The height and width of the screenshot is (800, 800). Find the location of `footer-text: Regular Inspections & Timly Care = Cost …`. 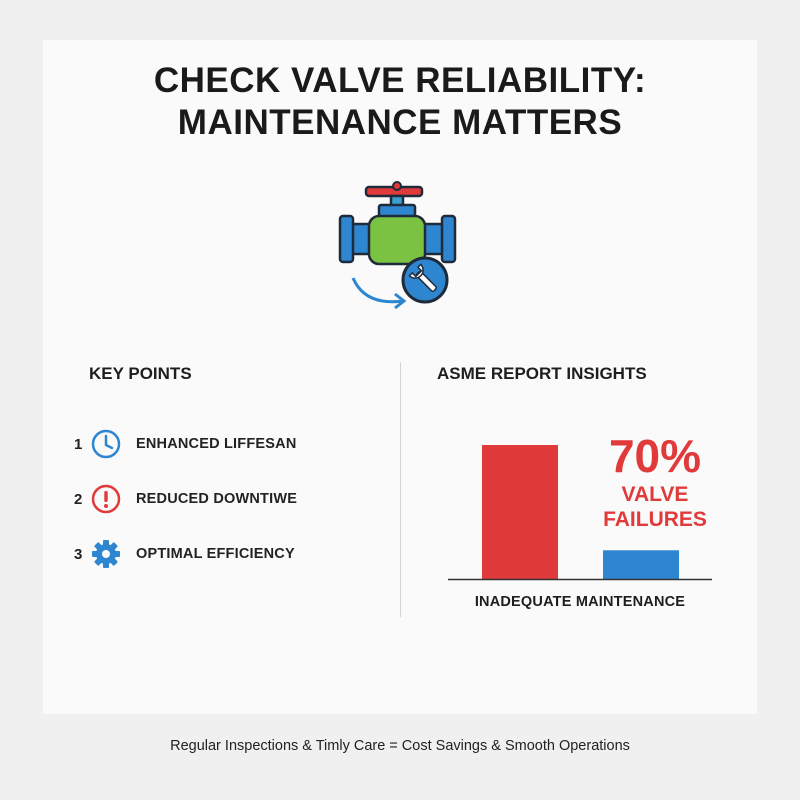

footer-text: Regular Inspections & Timly Care = Cost … is located at coordinates (400, 746).